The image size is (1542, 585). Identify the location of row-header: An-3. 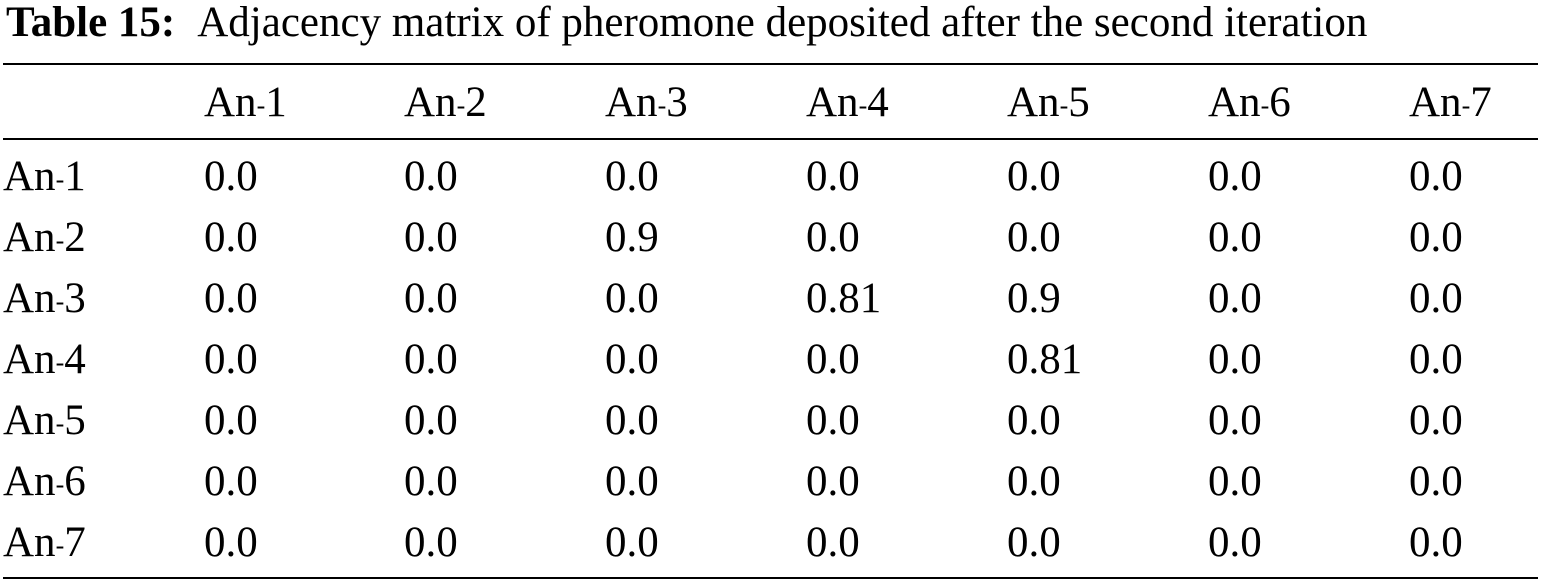
(44, 298).